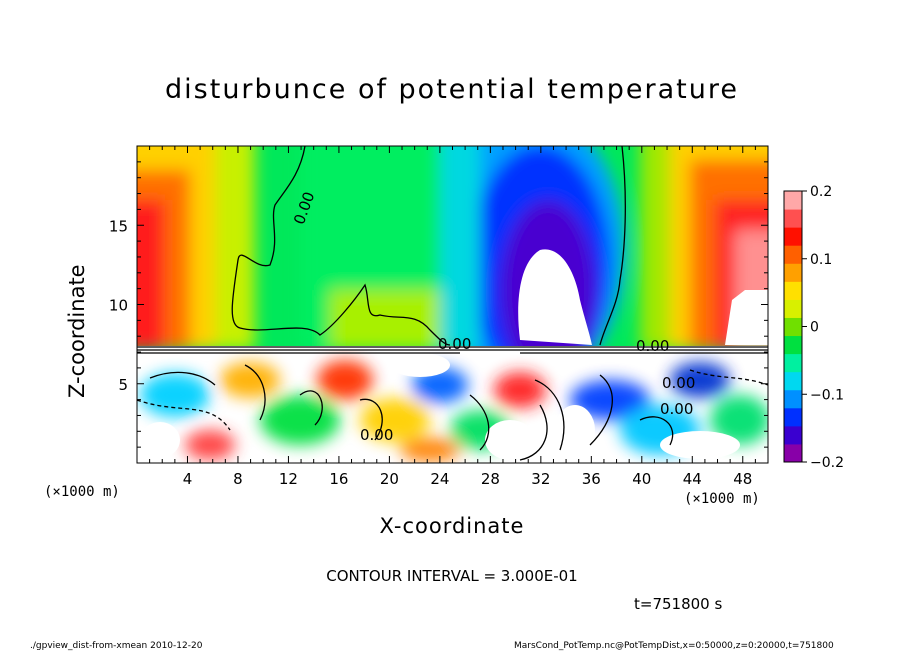  I want to click on y-tick-label: 10, so click(118, 306).